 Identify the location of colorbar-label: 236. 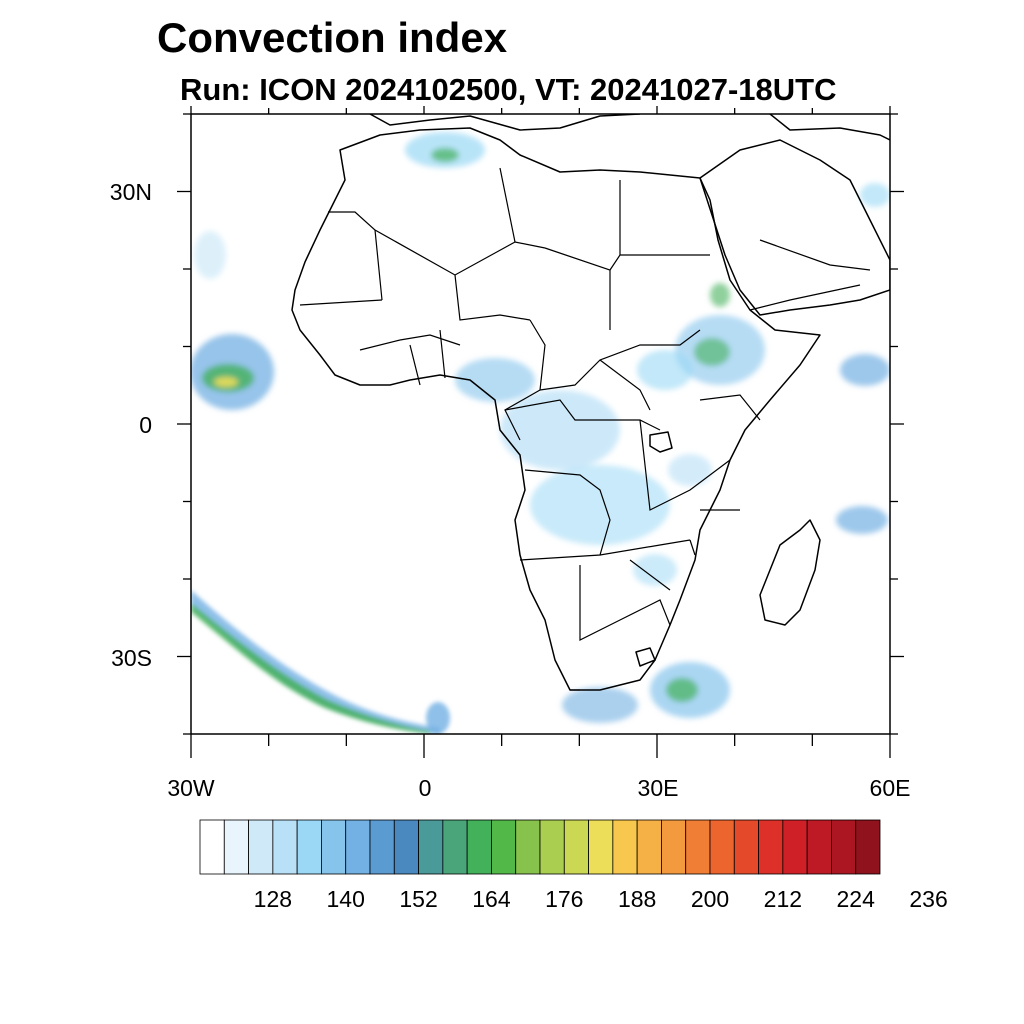
(928, 899).